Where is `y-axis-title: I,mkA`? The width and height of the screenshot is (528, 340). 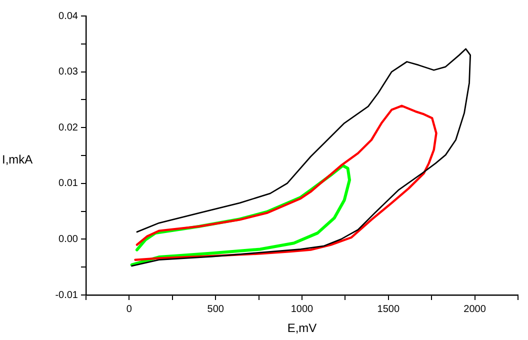
y-axis-title: I,mkA is located at coordinates (17, 159).